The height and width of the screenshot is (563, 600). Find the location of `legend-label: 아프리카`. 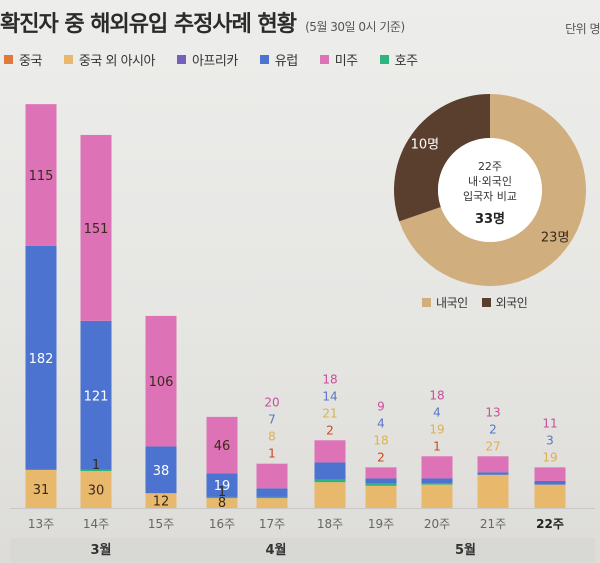

legend-label: 아프리카 is located at coordinates (214, 61).